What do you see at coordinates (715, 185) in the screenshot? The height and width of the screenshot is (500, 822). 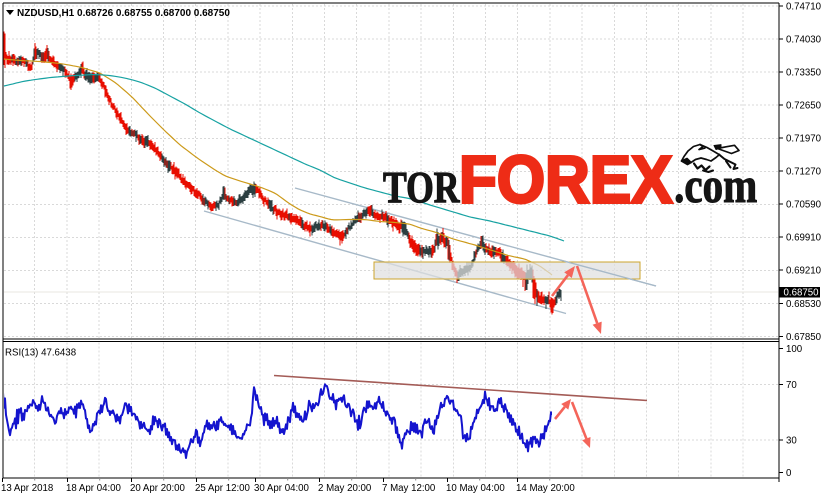 I see `svg-text: .com` at bounding box center [715, 185].